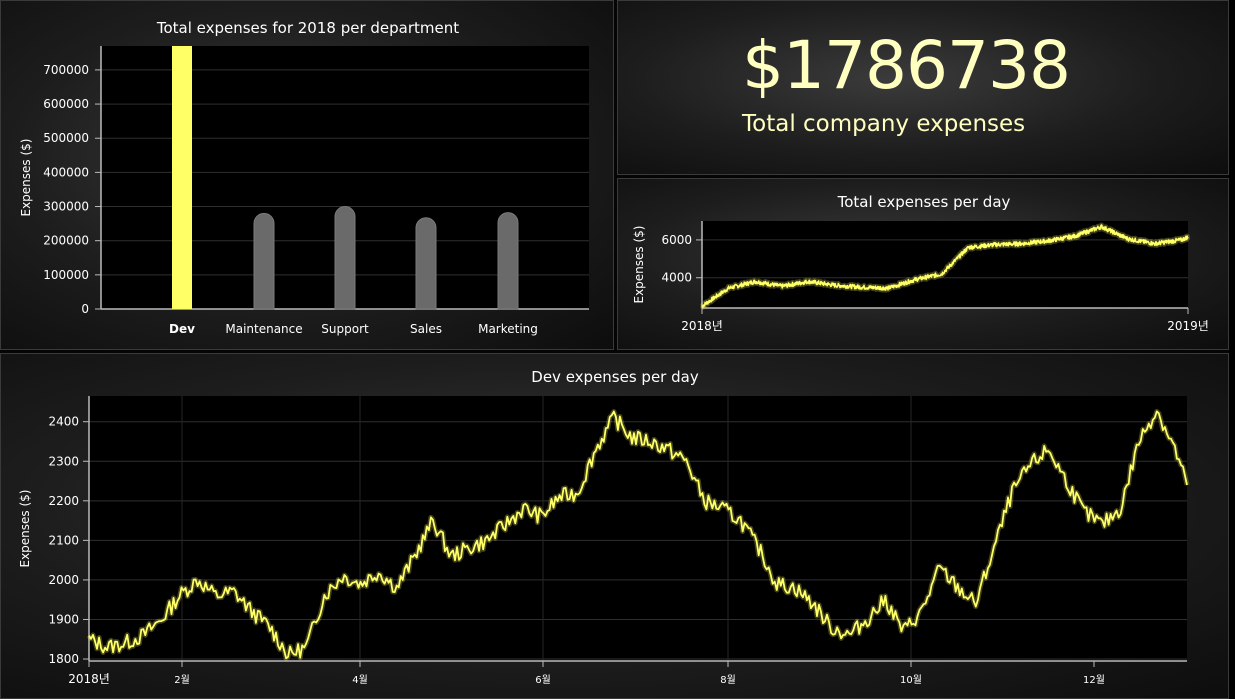 The width and height of the screenshot is (1235, 699). I want to click on y-tick-label: 1800, so click(63, 659).